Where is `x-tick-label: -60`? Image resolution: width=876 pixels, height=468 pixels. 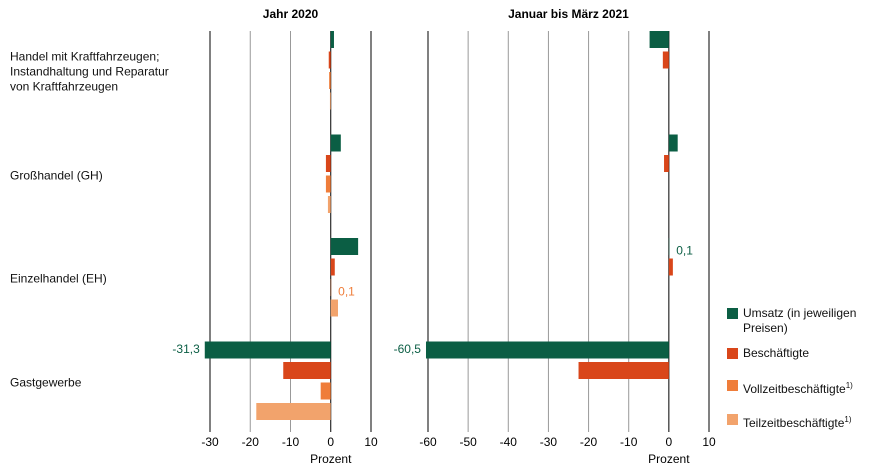
x-tick-label: -60 is located at coordinates (428, 442).